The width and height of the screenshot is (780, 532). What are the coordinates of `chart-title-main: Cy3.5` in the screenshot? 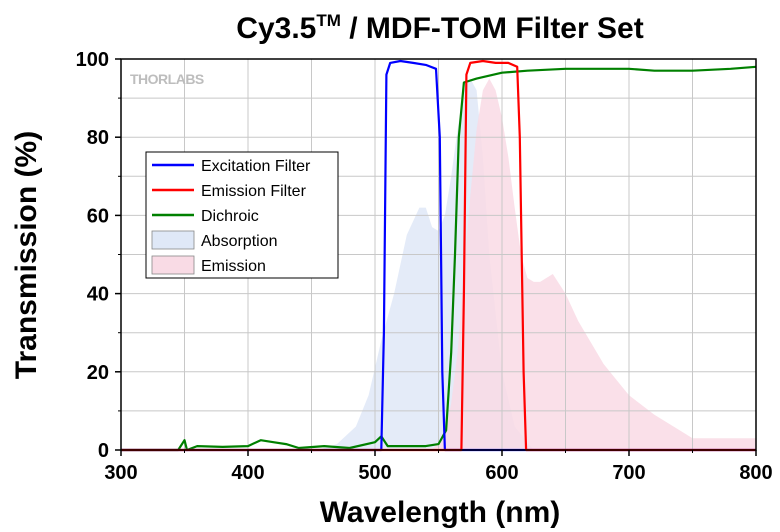 It's located at (276, 28).